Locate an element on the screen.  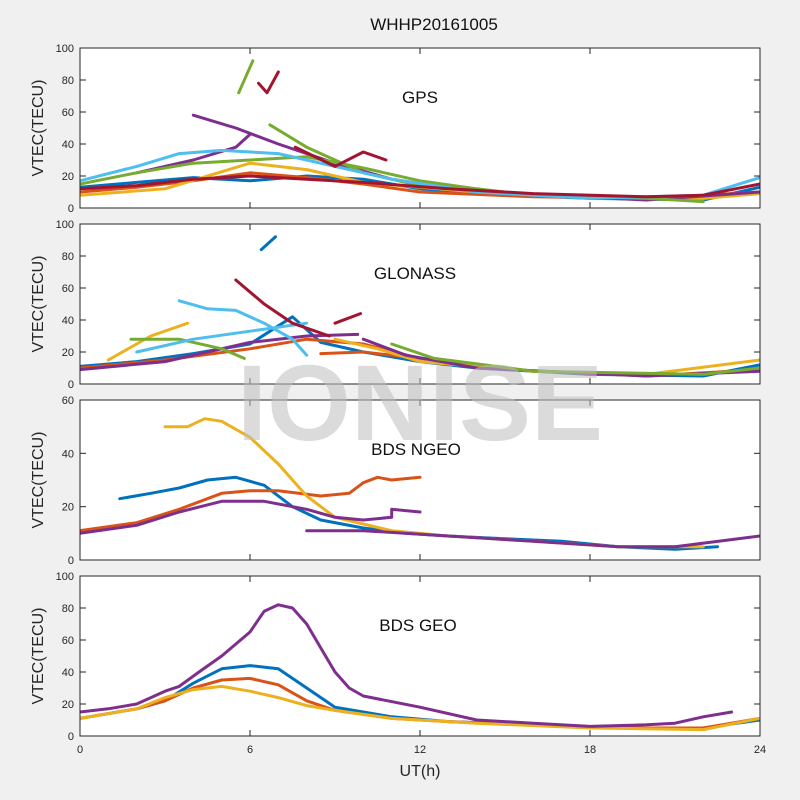
x-tick-label: 6 is located at coordinates (250, 750).